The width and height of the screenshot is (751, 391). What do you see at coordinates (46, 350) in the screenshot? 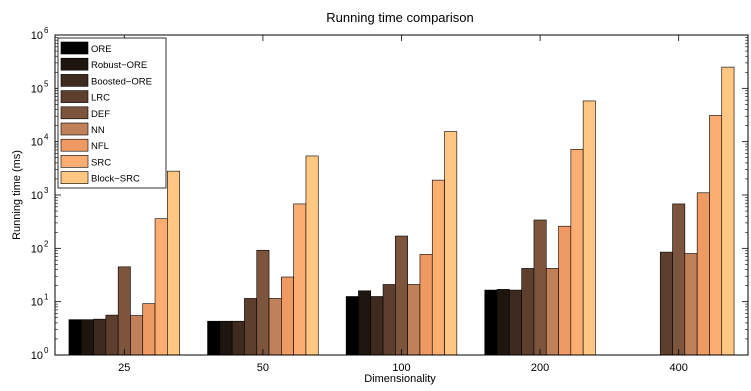
I see `y-tick-label-exponent: 0` at bounding box center [46, 350].